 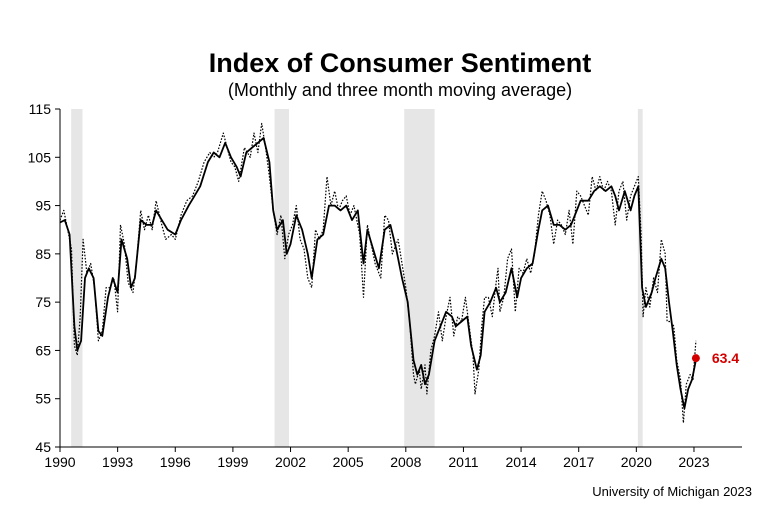 I want to click on x-tick-label: 2008, so click(x=405, y=462).